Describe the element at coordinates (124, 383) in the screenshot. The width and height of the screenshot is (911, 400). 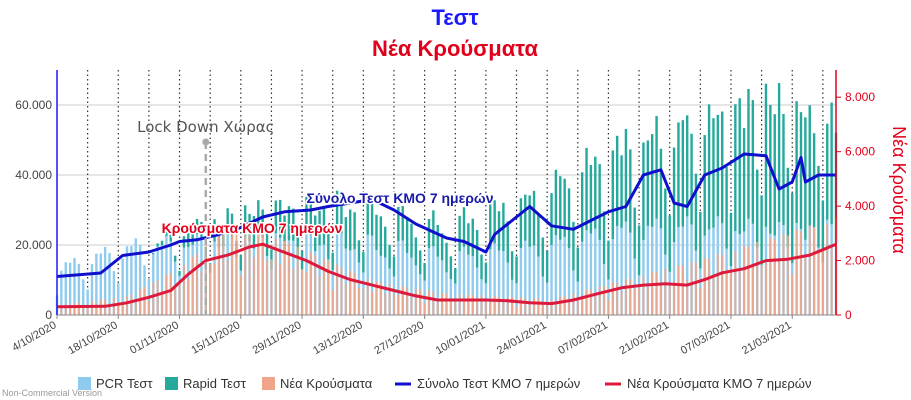
I see `legend-label: PCR Τεστ` at that location.